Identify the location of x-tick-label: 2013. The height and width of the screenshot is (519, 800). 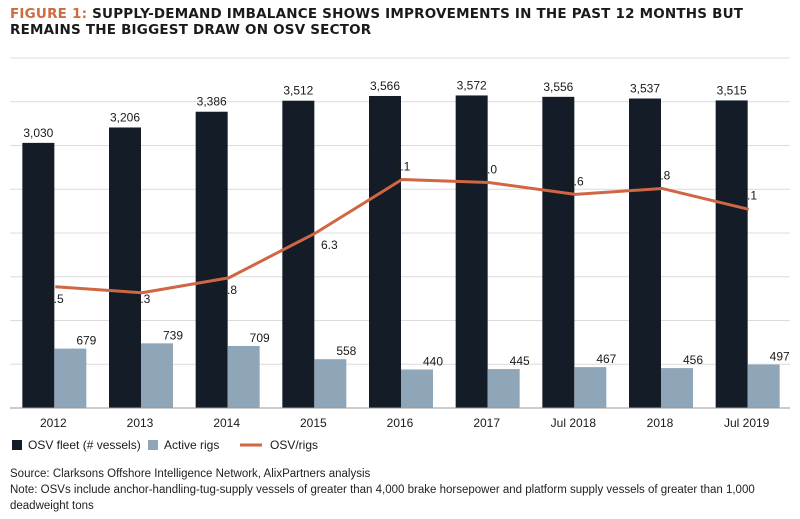
(140, 423).